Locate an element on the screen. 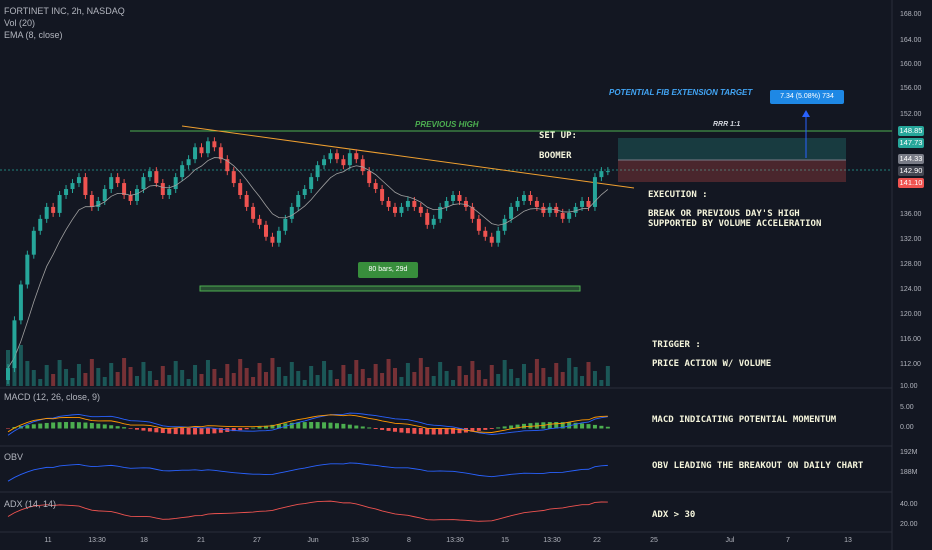  previous-high-label: PREVIOUS HIGH is located at coordinates (447, 124).